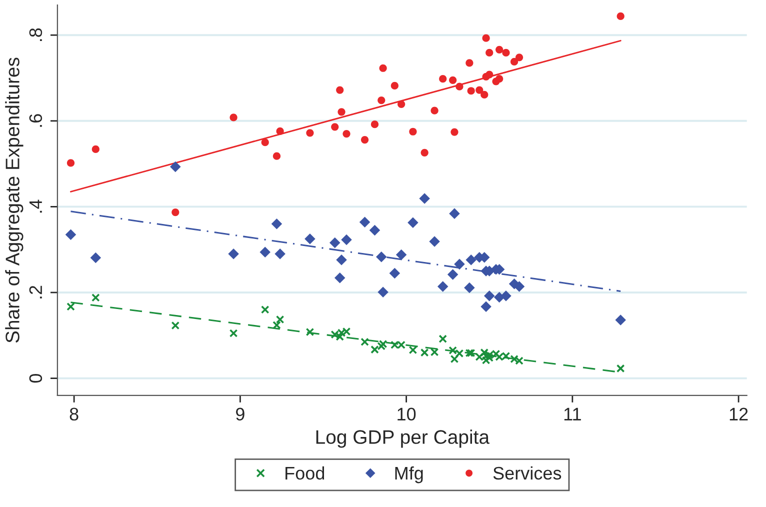 This screenshot has width=766, height=507. Describe the element at coordinates (35, 378) in the screenshot. I see `y-tick-label: 0` at that location.